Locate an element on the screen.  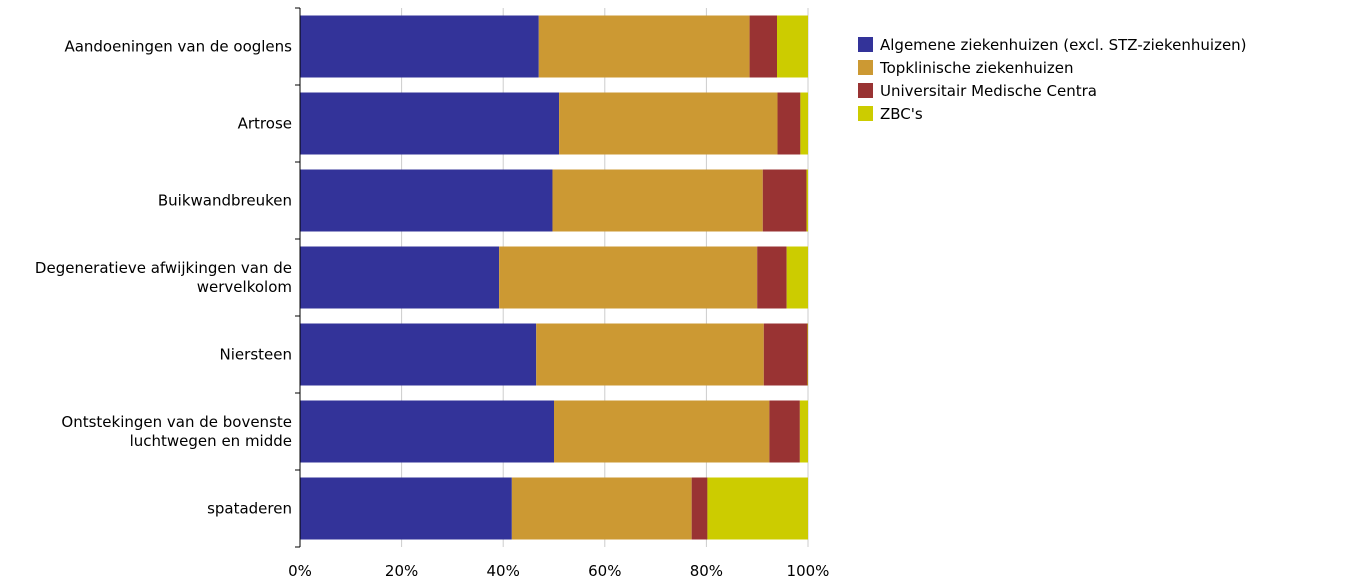
category-label: Artrose is located at coordinates (265, 124).